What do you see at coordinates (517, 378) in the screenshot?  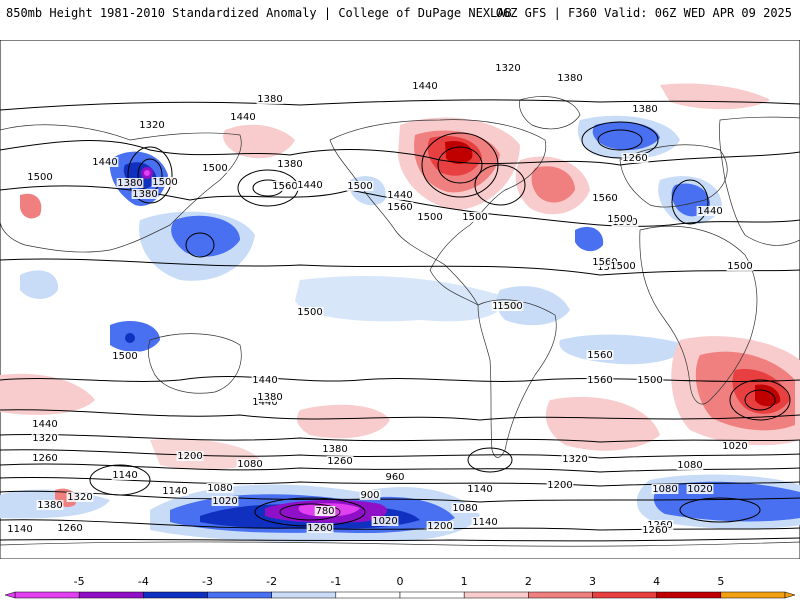 I see `south-america-outline` at bounding box center [517, 378].